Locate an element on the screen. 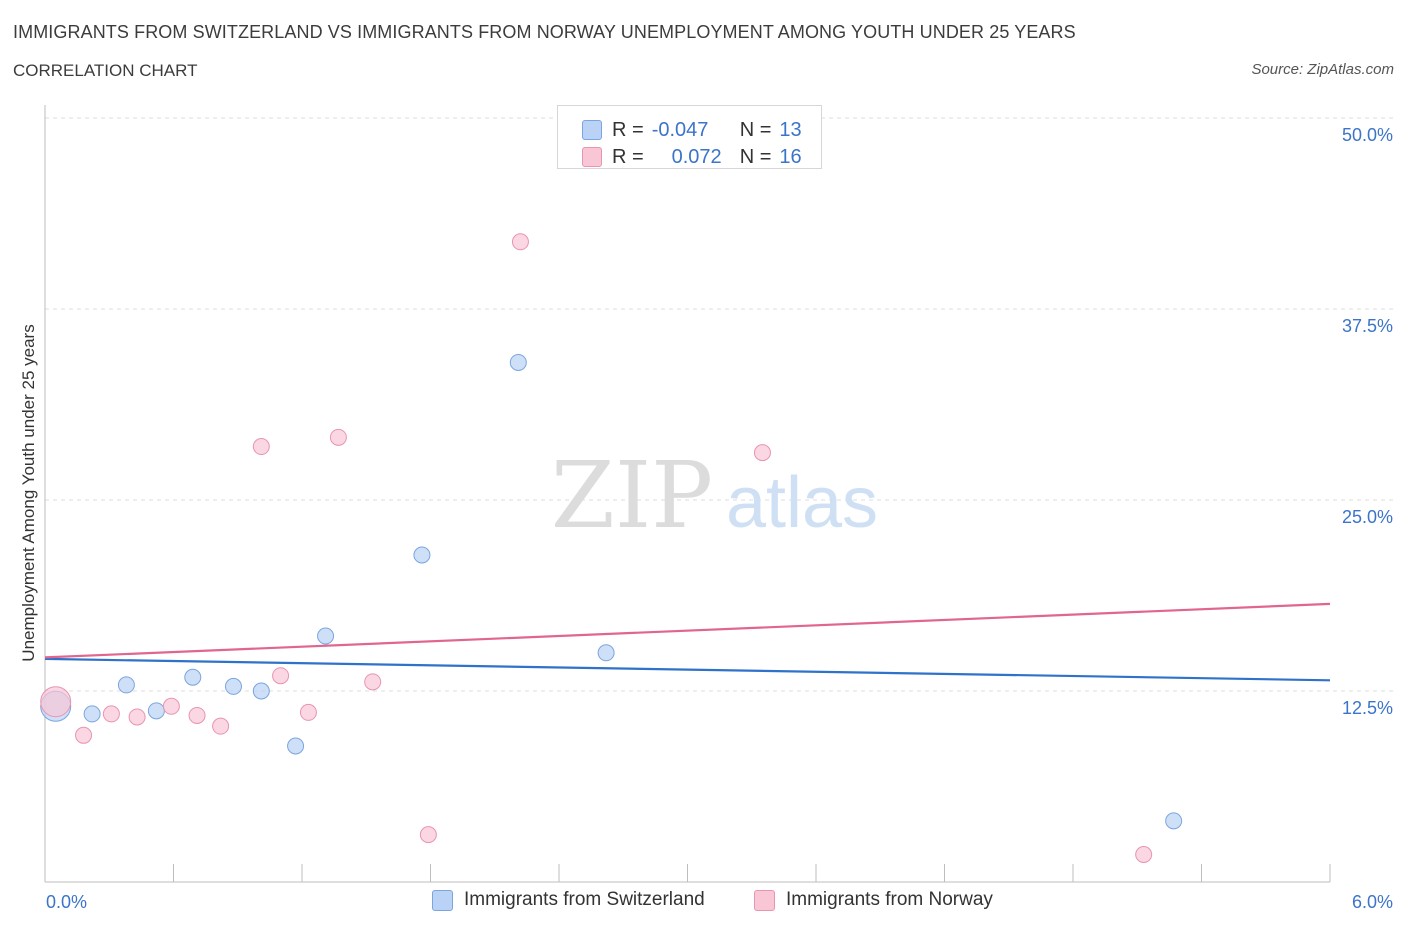 The image size is (1406, 930). legend-item-norway: Immigrants from Norway is located at coordinates (873, 900).